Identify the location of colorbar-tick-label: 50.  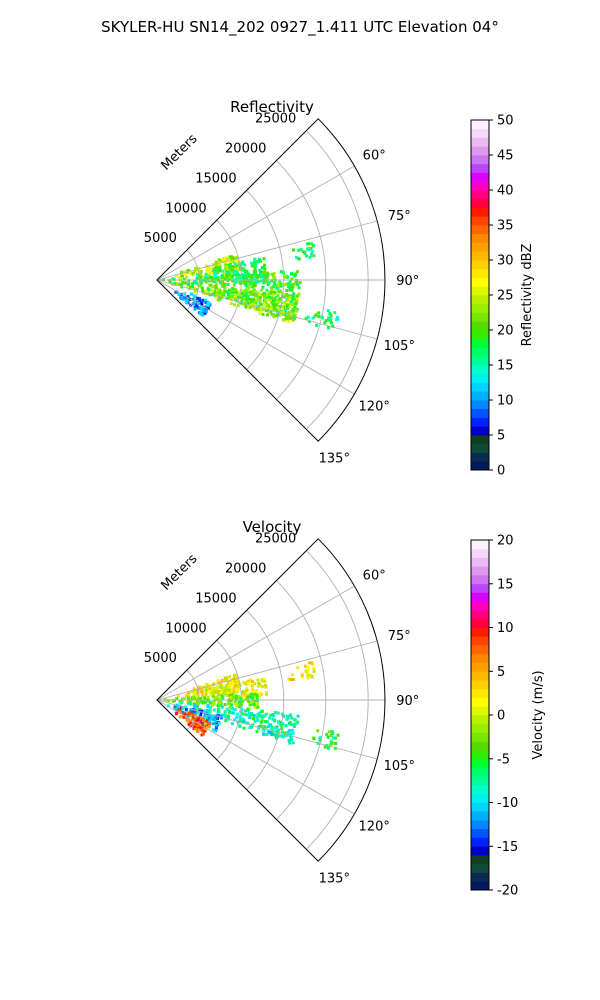
(505, 121).